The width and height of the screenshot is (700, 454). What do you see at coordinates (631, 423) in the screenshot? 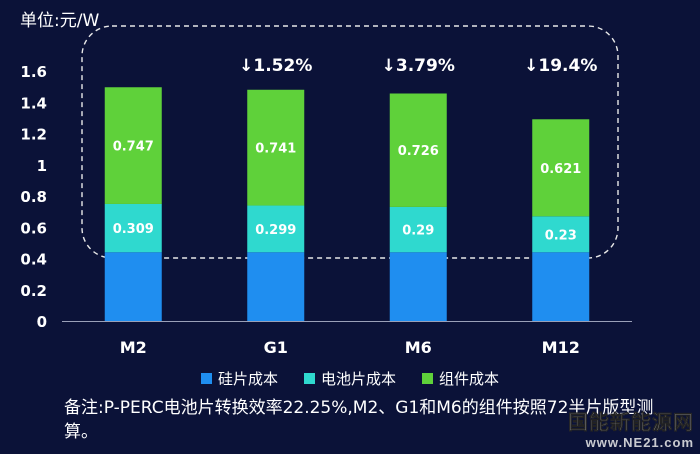
I see `watermark-text: 国能新能源网` at bounding box center [631, 423].